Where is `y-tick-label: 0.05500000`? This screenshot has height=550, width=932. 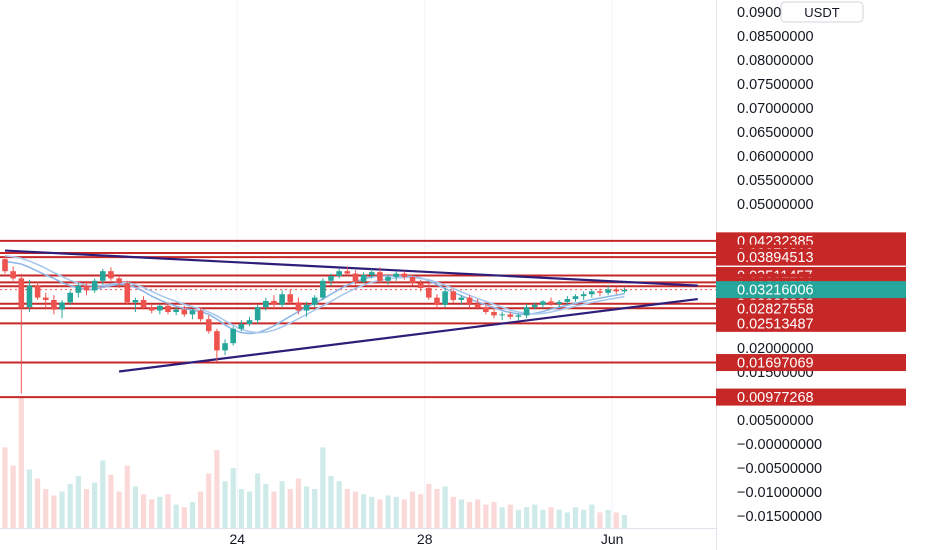 y-tick-label: 0.05500000 is located at coordinates (775, 181).